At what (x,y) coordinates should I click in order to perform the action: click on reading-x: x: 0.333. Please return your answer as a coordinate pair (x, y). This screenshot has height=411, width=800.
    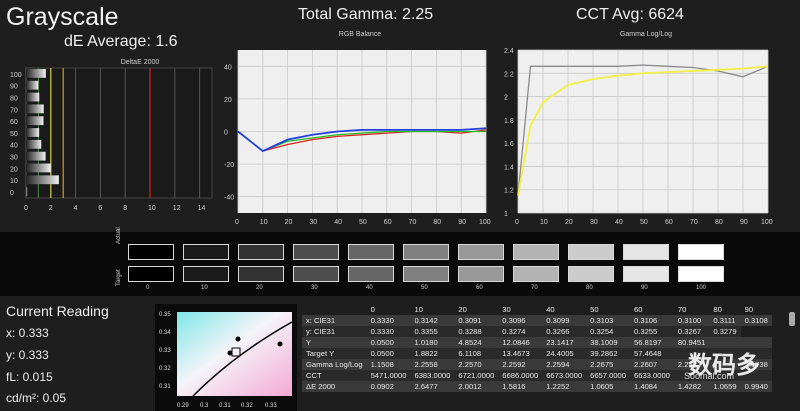
    Looking at the image, I should click on (27, 333).